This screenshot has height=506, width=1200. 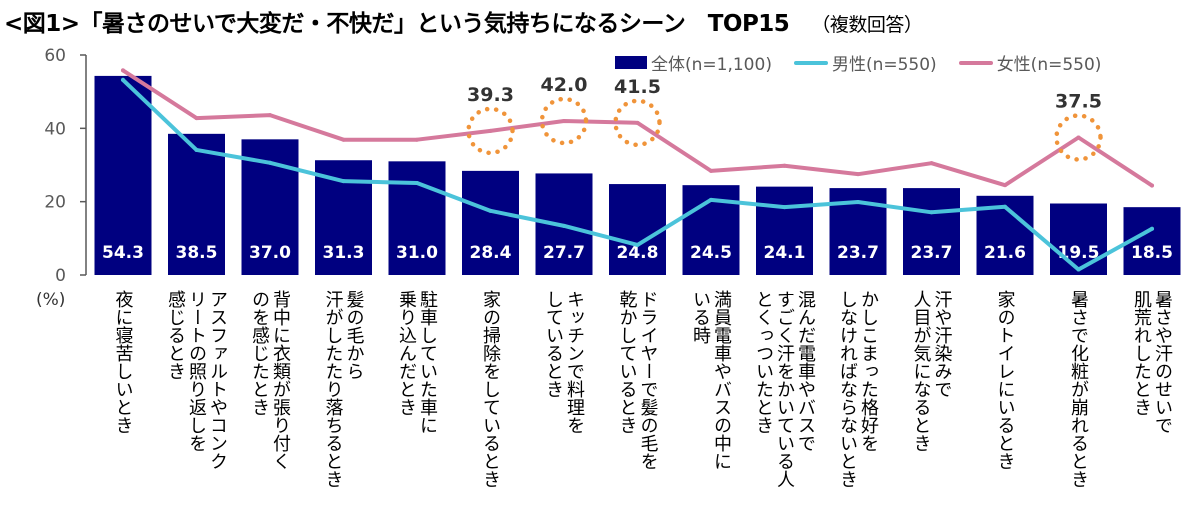 What do you see at coordinates (1152, 253) in the screenshot?
I see `bar-value-label: 18.5` at bounding box center [1152, 253].